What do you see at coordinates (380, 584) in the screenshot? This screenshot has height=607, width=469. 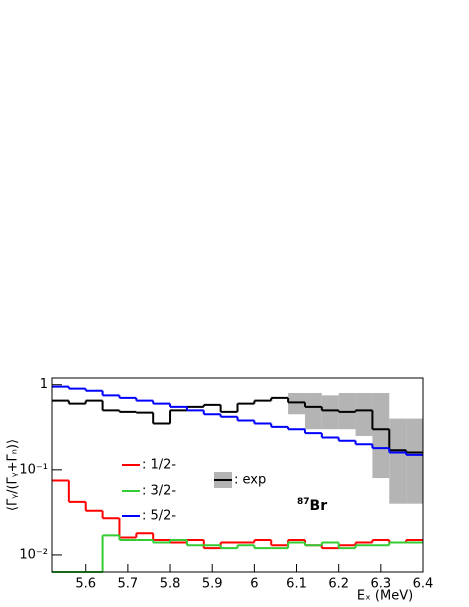 I see `x-tick-label: 6.3` at bounding box center [380, 584].